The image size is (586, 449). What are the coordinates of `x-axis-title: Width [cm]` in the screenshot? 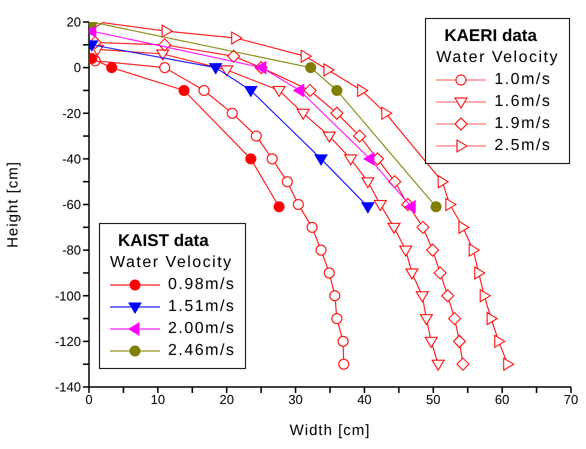 It's located at (330, 430).